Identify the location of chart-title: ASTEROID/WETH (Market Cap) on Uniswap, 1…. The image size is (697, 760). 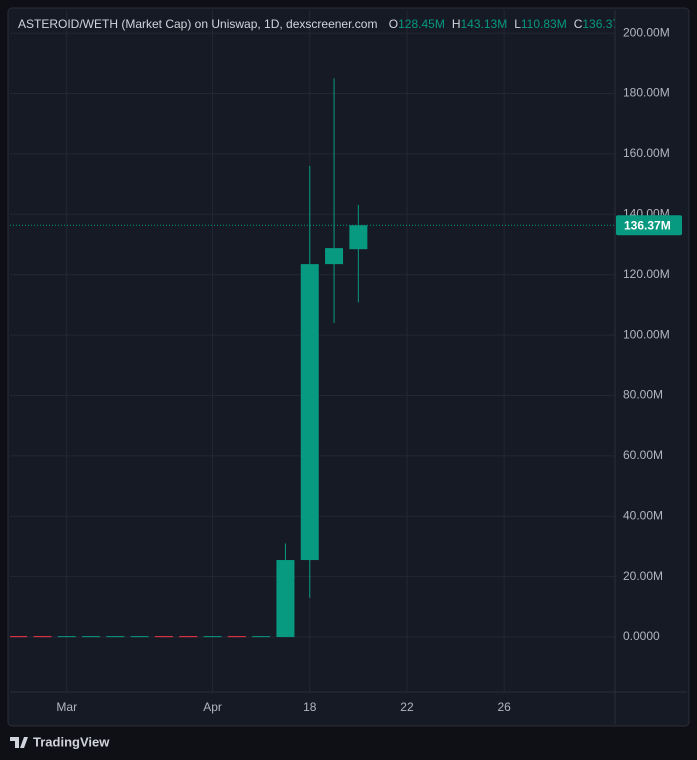
(197, 24).